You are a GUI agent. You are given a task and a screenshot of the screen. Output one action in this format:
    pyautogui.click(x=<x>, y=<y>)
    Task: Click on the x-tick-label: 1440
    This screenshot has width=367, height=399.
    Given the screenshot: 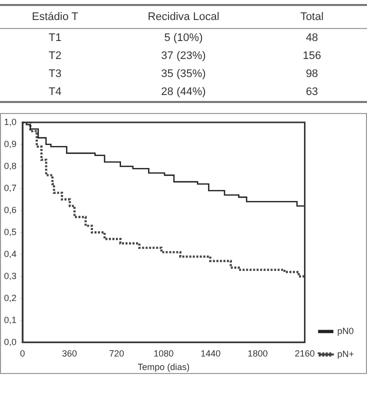 What is the action you would take?
    pyautogui.click(x=210, y=353)
    